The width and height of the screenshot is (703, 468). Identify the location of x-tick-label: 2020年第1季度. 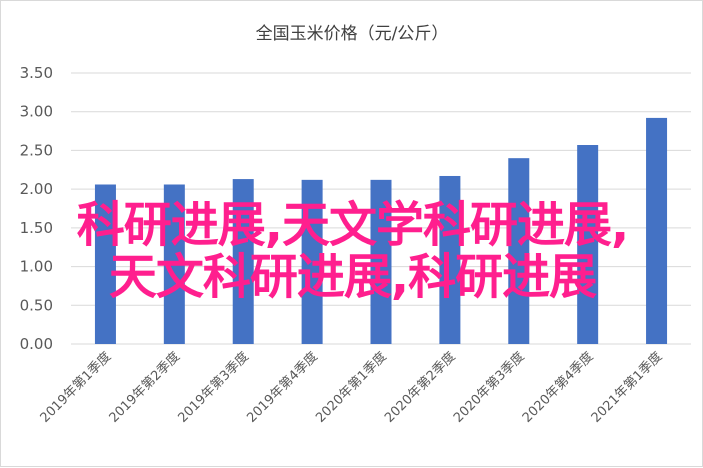
(350, 387).